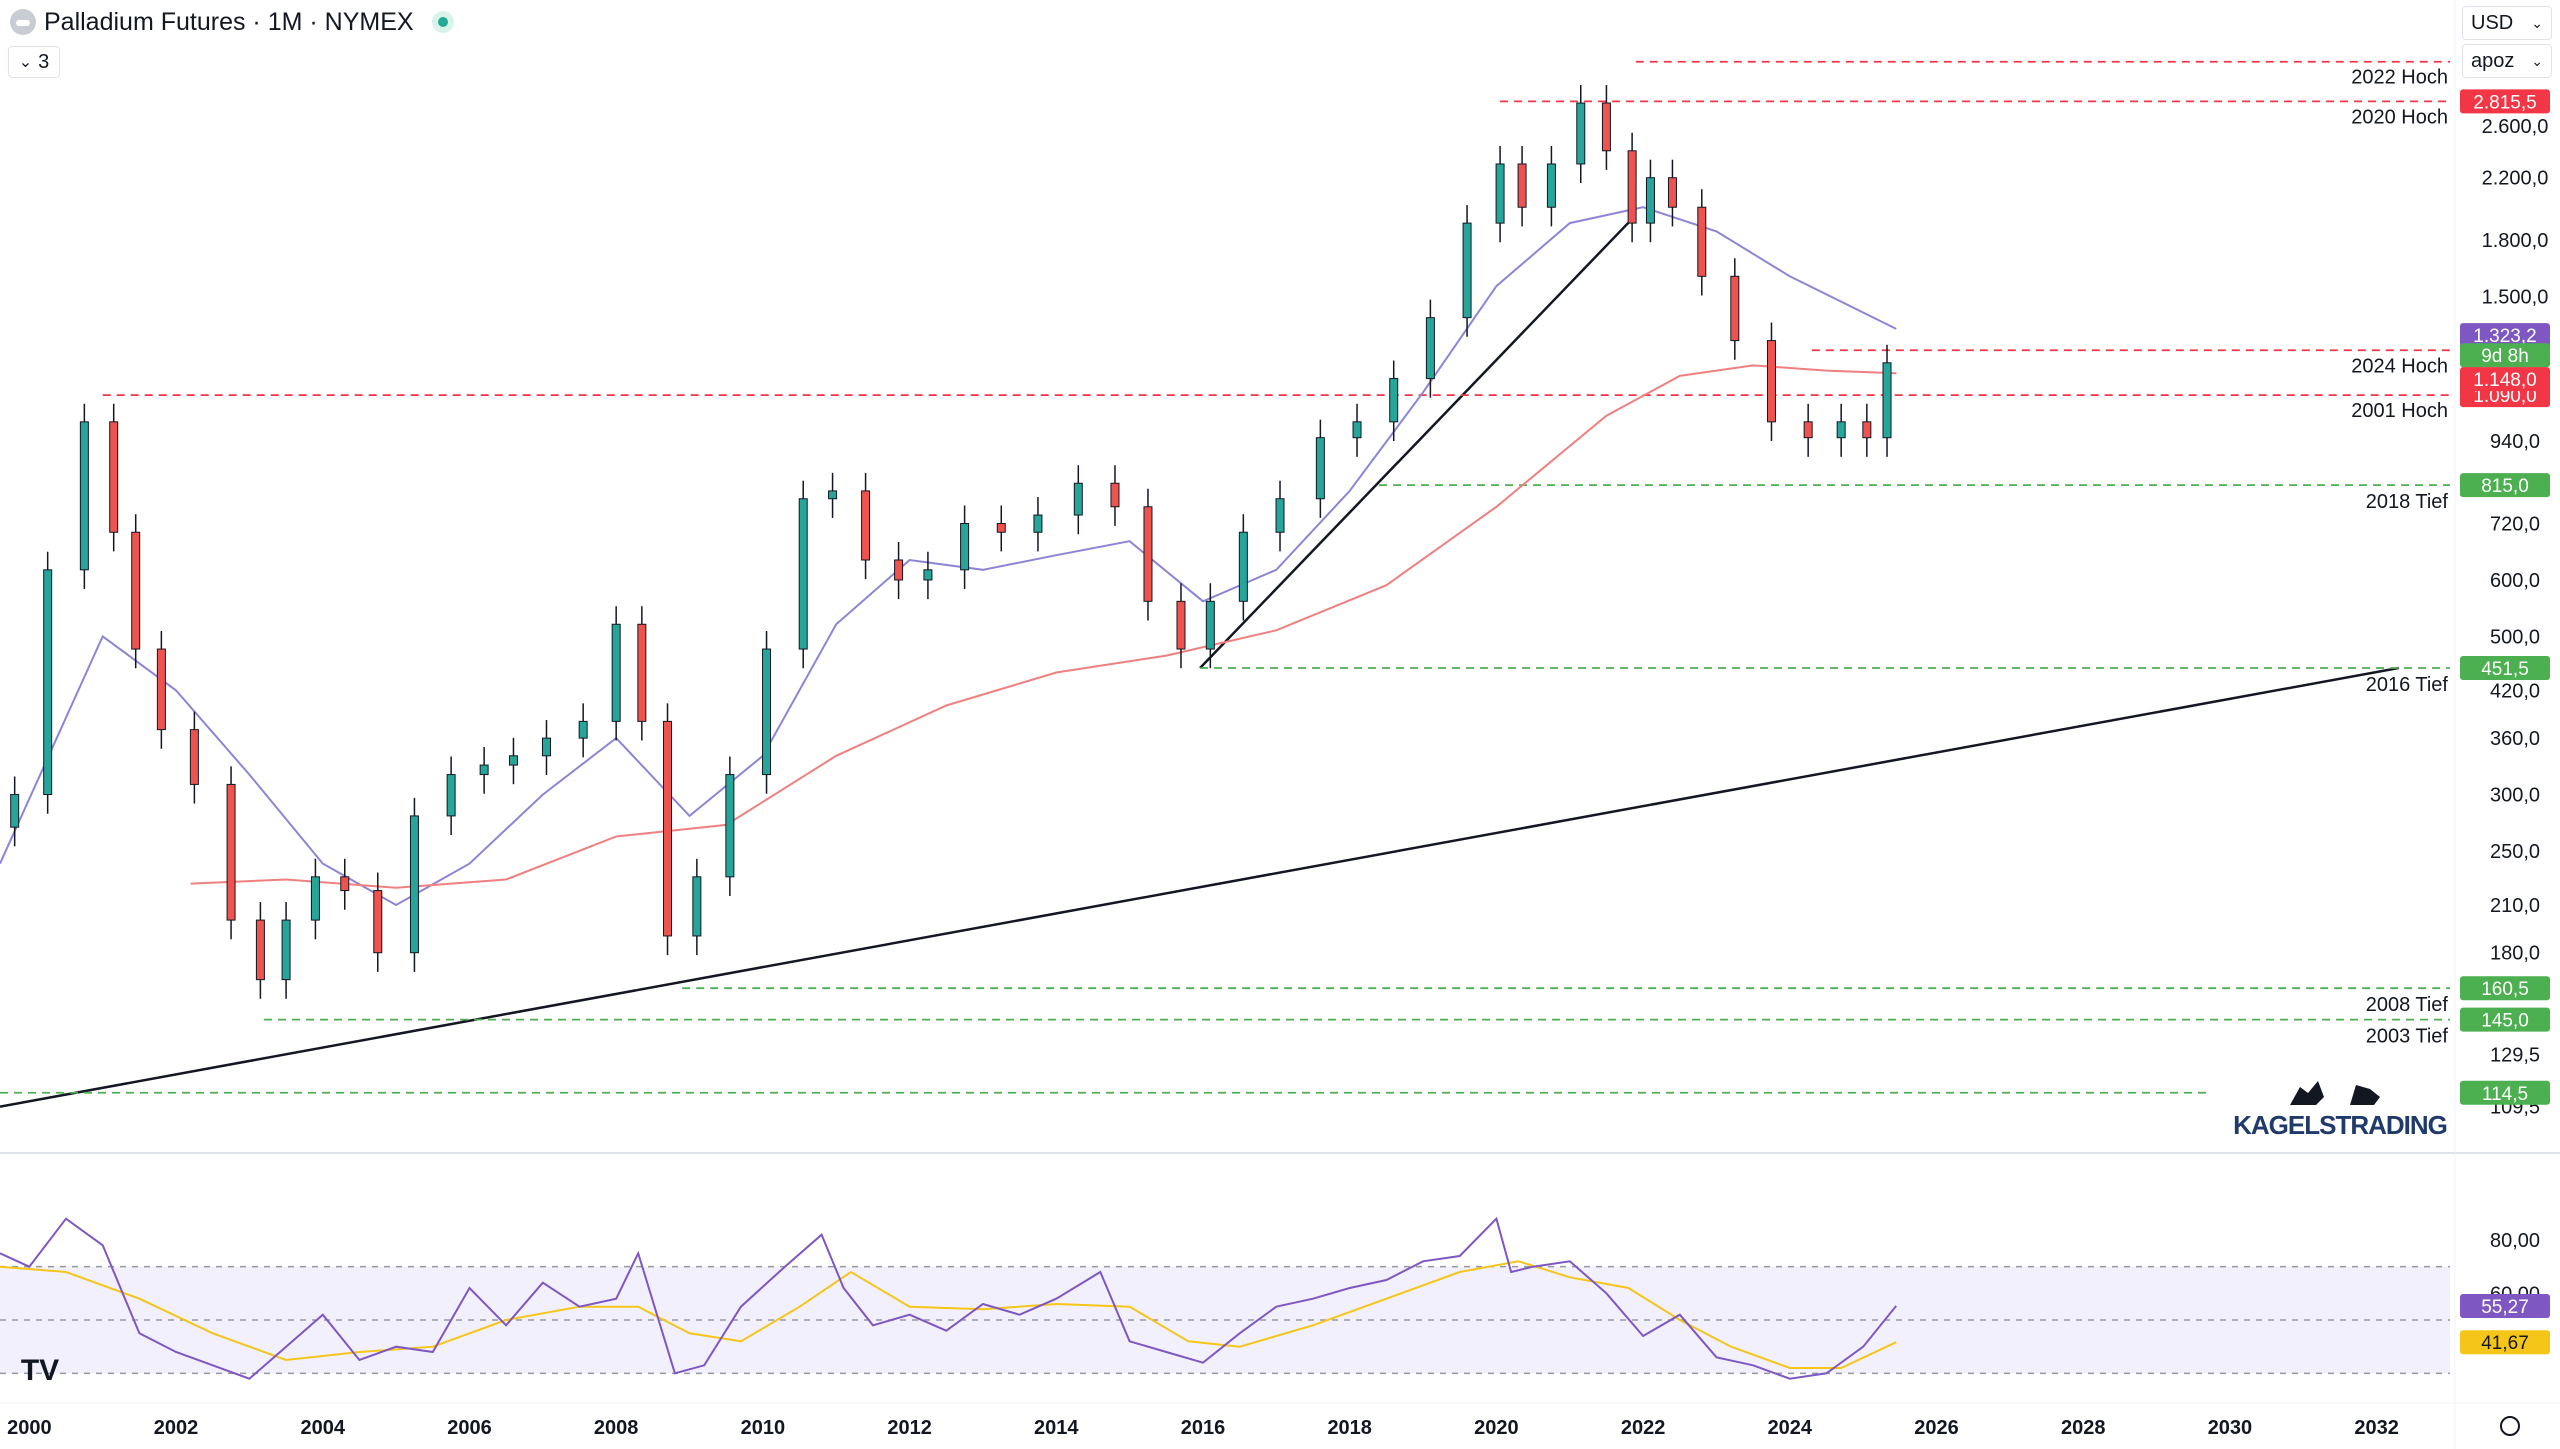  What do you see at coordinates (763, 1428) in the screenshot?
I see `time-tick-label: 2010` at bounding box center [763, 1428].